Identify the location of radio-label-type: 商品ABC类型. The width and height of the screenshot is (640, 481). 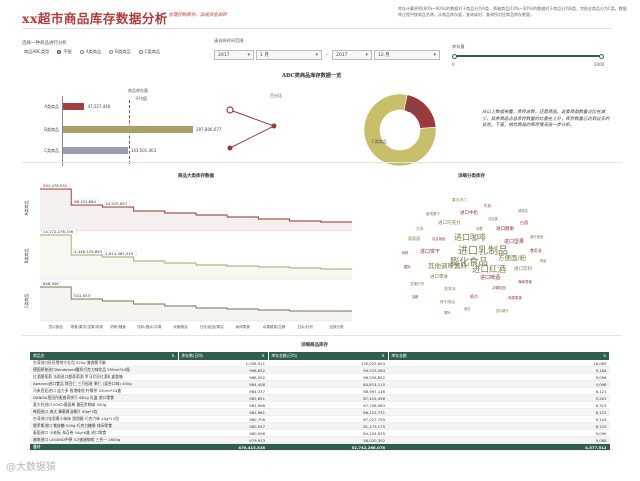
(37, 51).